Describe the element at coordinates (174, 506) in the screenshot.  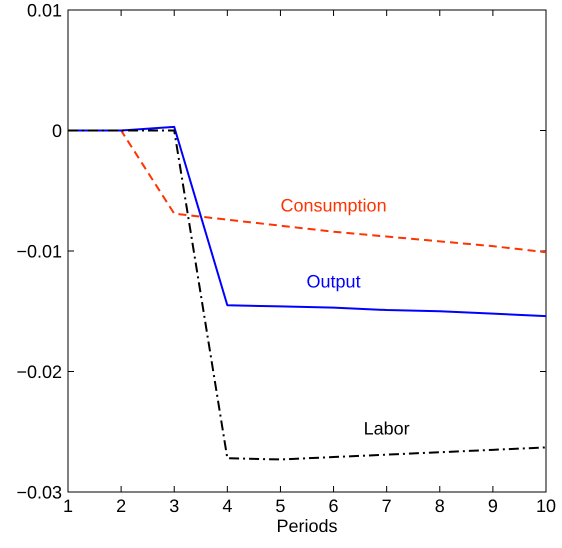
I see `x-tick-label: 3` at that location.